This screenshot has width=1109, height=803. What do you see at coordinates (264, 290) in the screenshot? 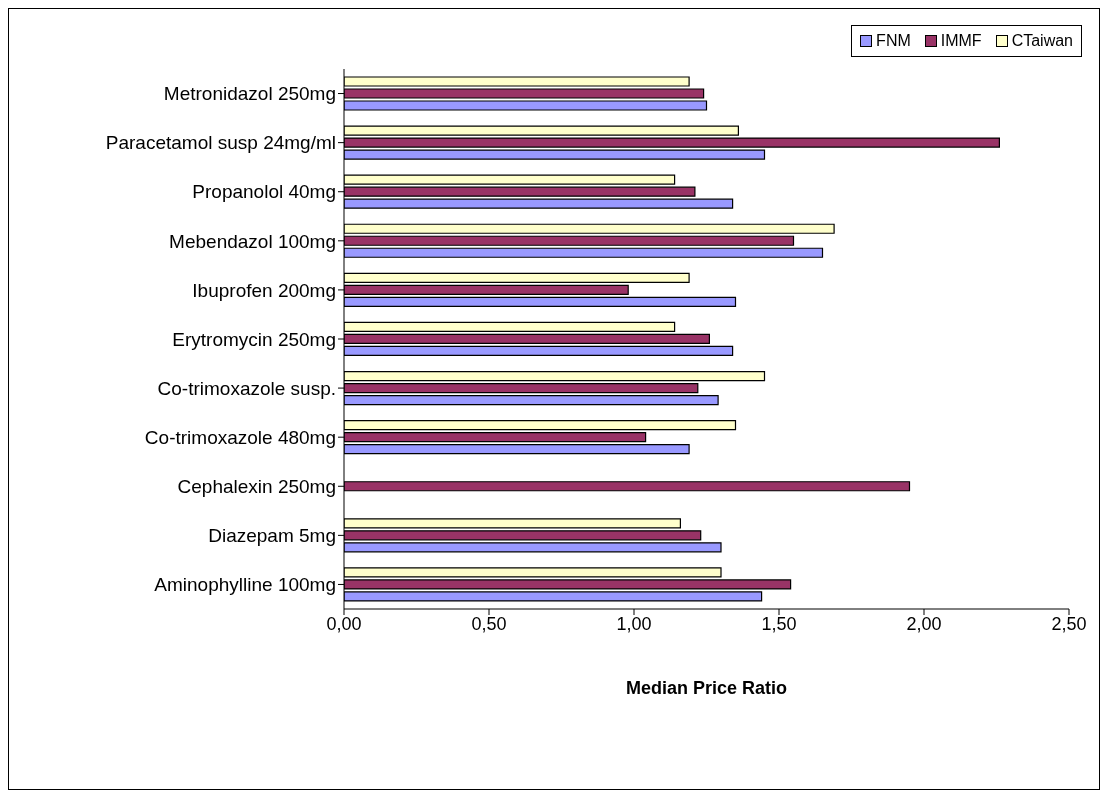
I see `y-tick-label: Ibuprofen 200mg` at bounding box center [264, 290].